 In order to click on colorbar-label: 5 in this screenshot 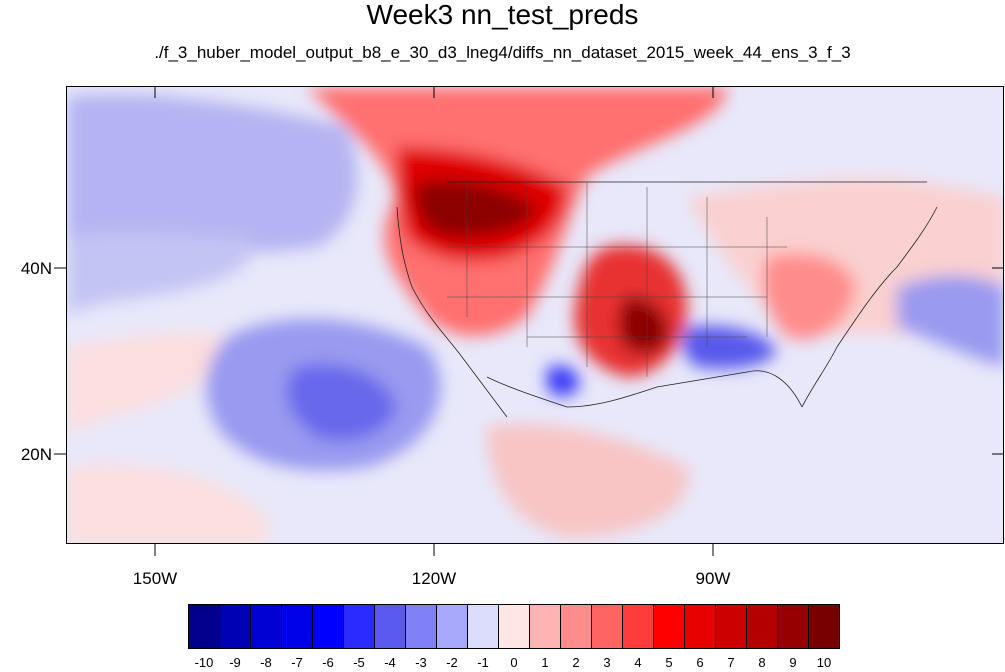, I will do `click(669, 662)`.